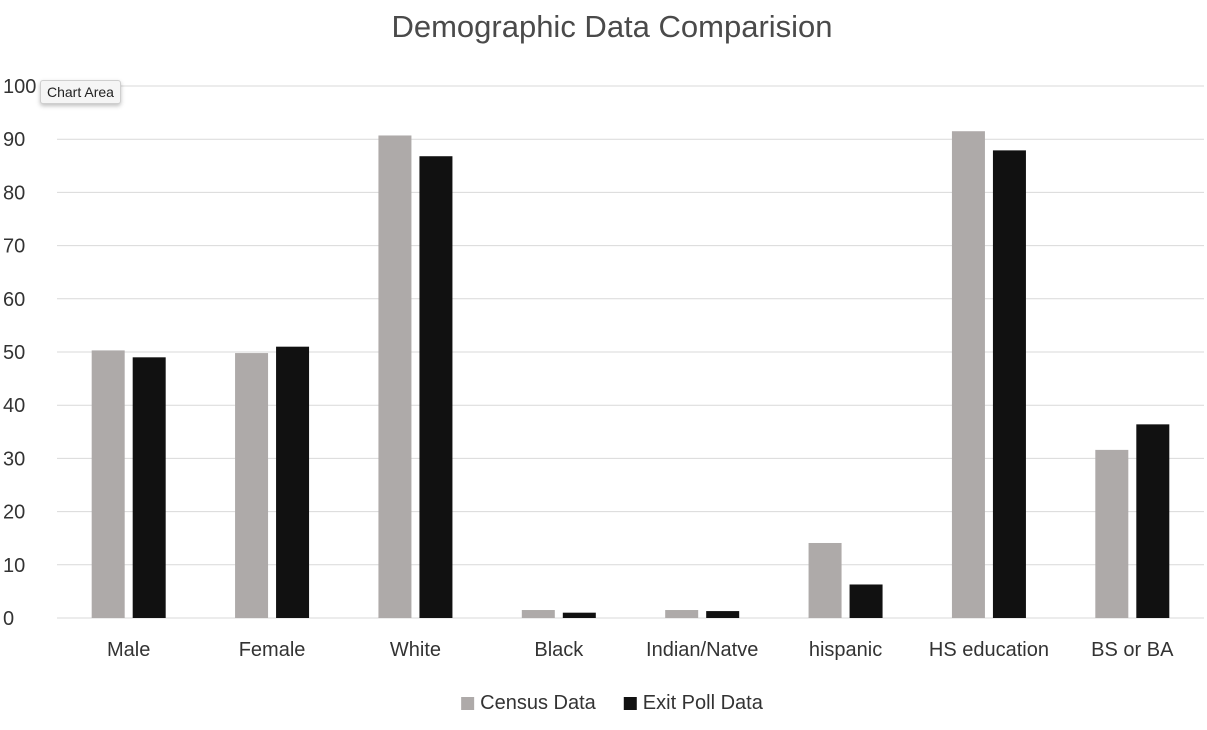 Image resolution: width=1207 pixels, height=730 pixels. Describe the element at coordinates (538, 614) in the screenshot. I see `bar-census-data-black` at that location.